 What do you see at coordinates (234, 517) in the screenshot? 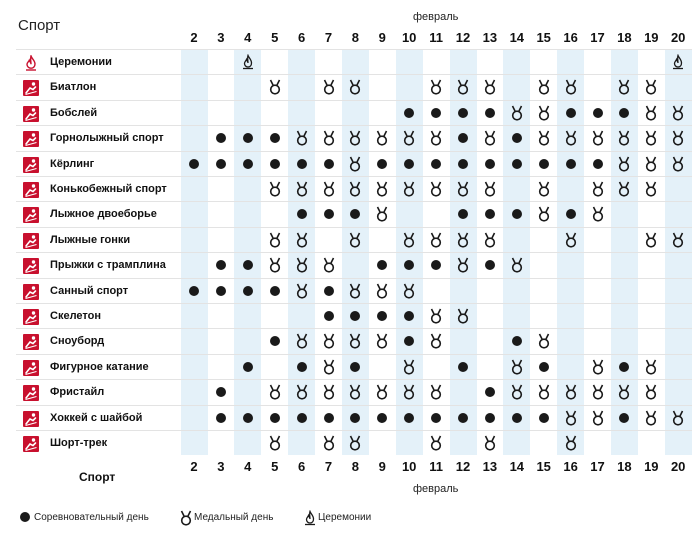
I see `legend-label: Медальный день` at bounding box center [234, 517].